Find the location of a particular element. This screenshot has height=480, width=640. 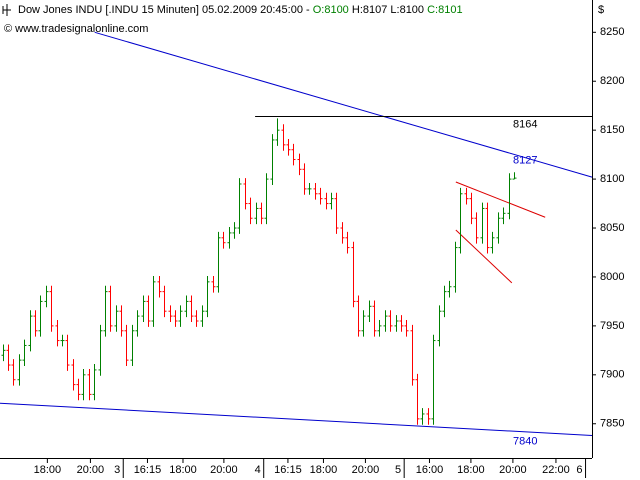

price-label: 8127 is located at coordinates (525, 161).